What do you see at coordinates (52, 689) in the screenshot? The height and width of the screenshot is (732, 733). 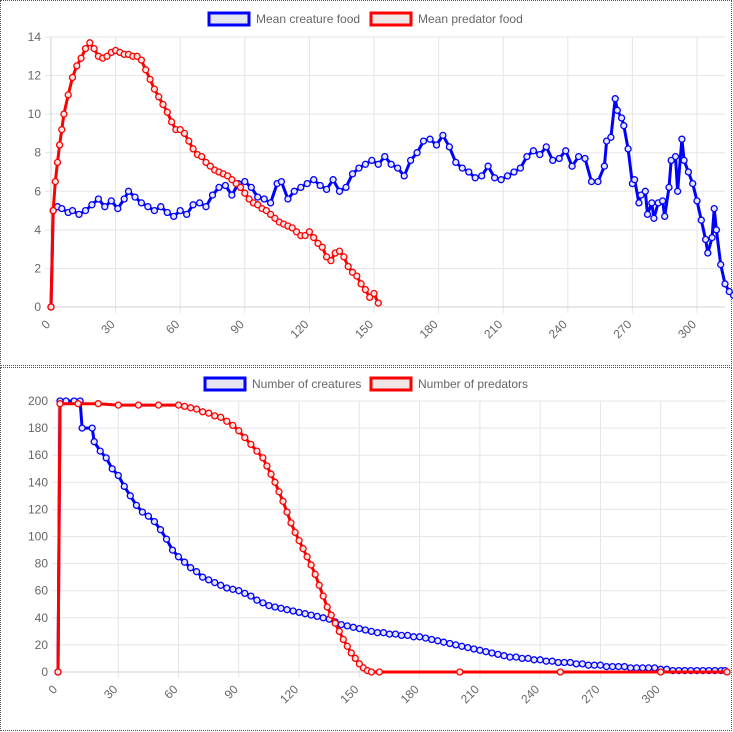 I see `x-tick-label: 0` at bounding box center [52, 689].